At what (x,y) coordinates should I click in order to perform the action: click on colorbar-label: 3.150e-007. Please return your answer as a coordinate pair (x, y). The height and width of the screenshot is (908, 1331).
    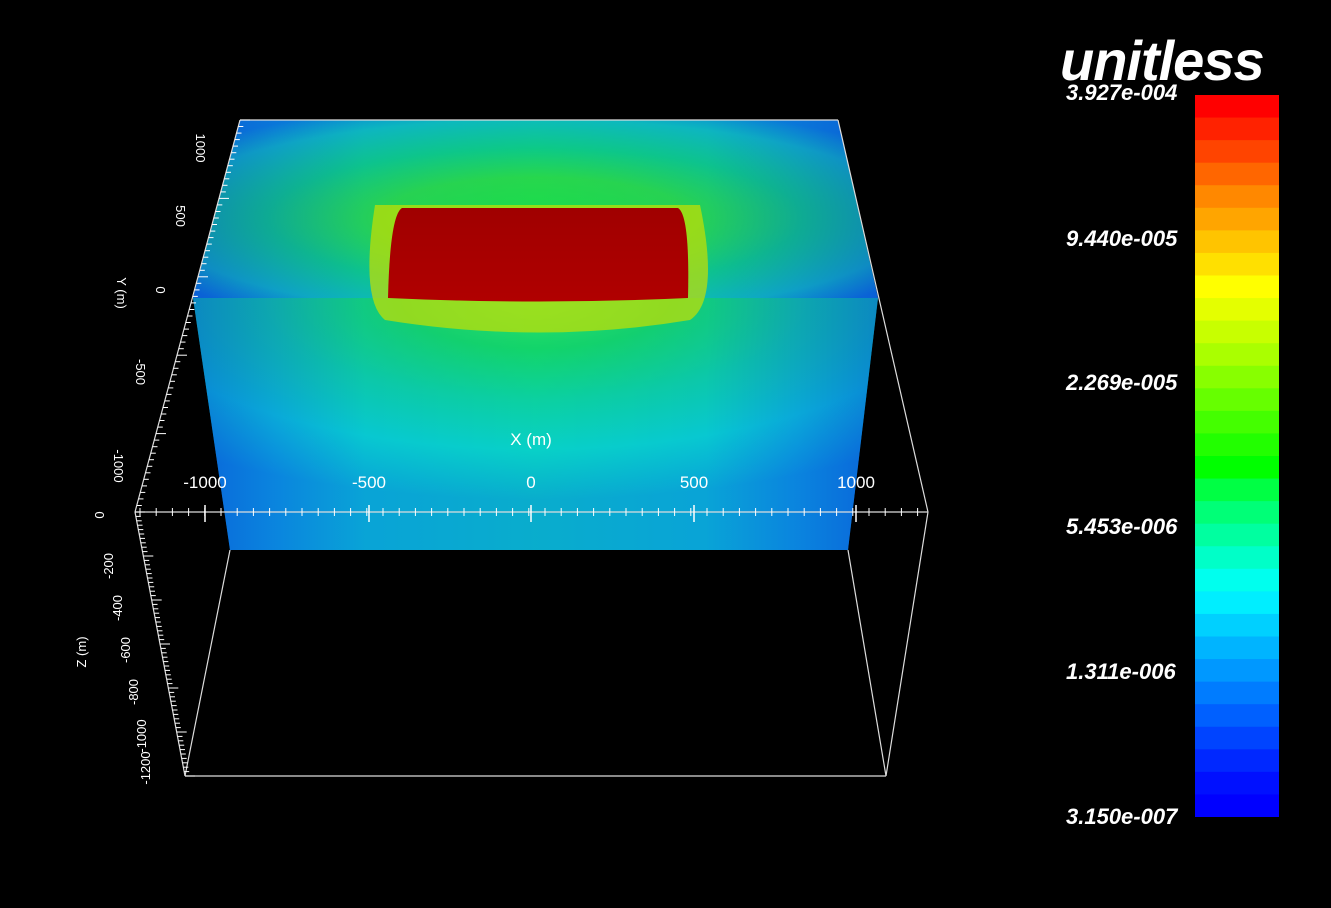
    Looking at the image, I should click on (1122, 816).